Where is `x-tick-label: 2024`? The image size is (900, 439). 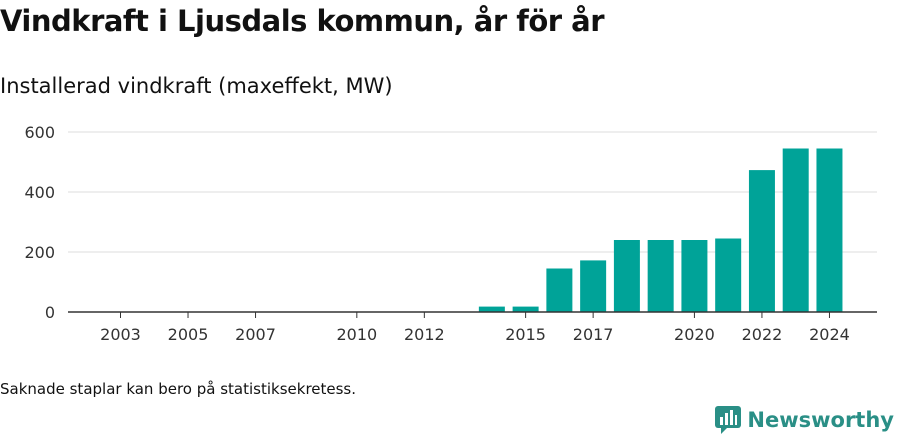
x-tick-label: 2024 is located at coordinates (829, 334).